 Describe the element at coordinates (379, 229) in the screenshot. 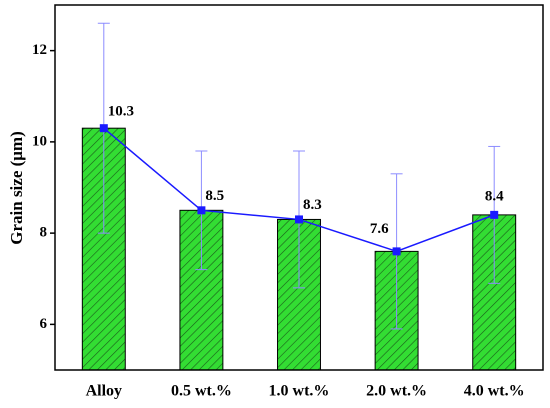

I see `data-label: 7.6` at that location.